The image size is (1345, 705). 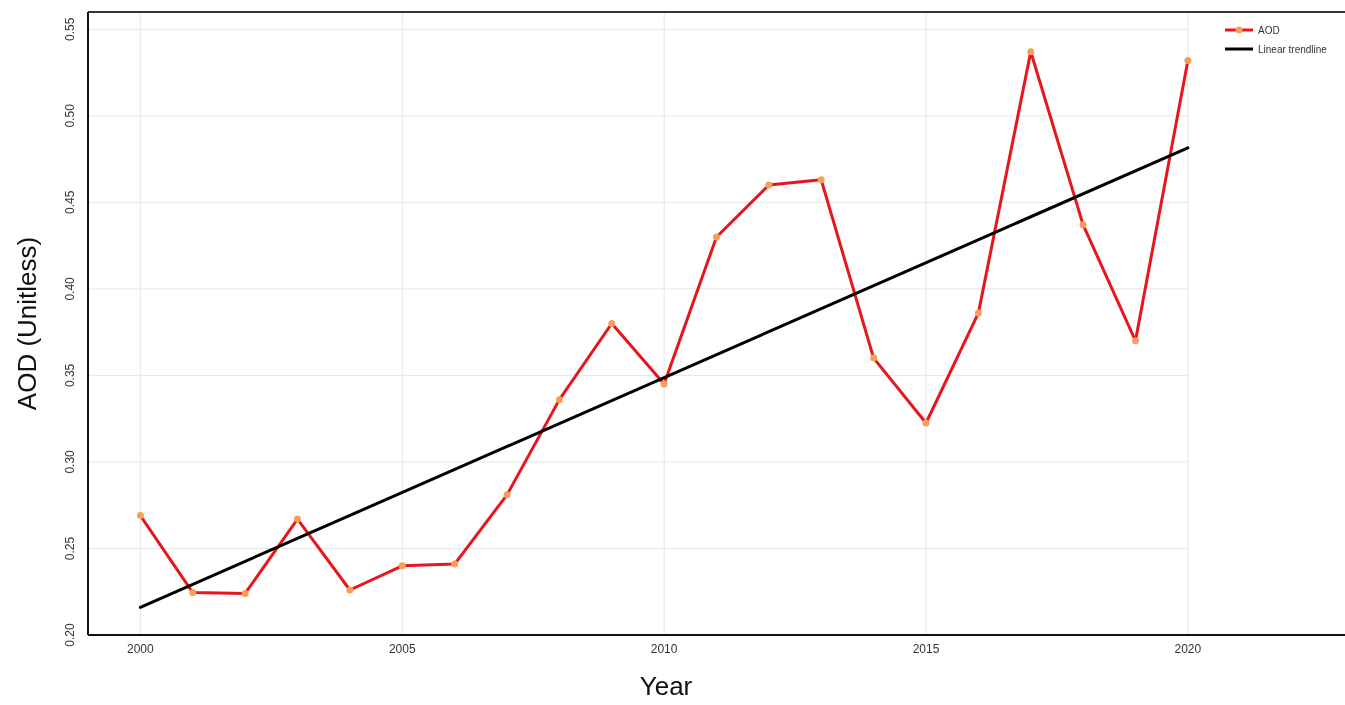 What do you see at coordinates (666, 686) in the screenshot?
I see `x-axis-title: Year` at bounding box center [666, 686].